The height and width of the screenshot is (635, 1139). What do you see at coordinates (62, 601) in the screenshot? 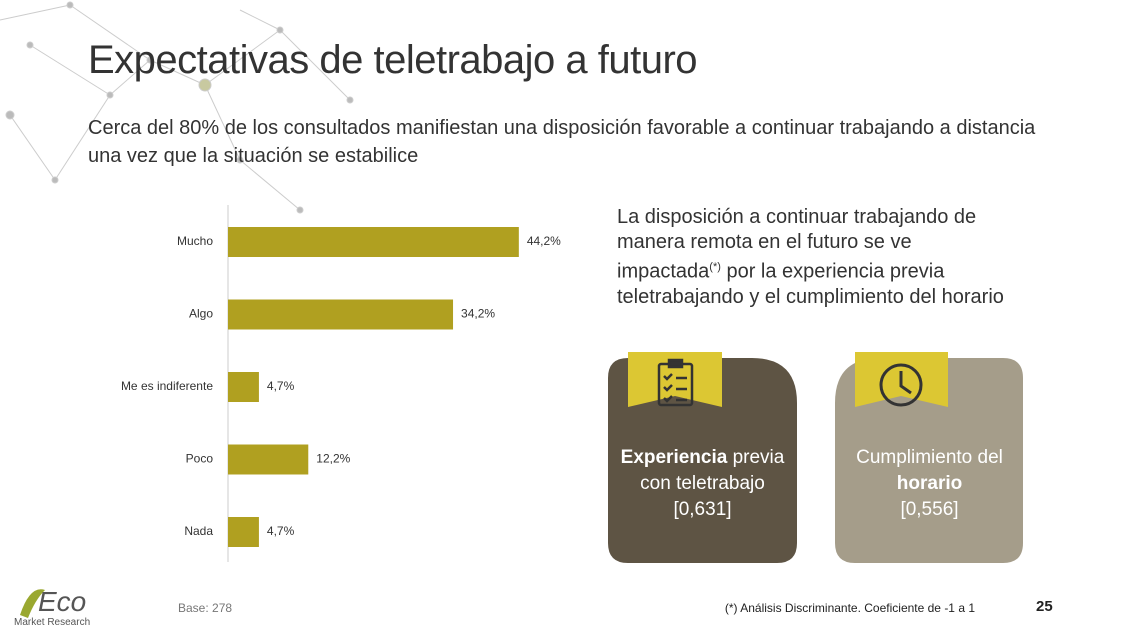
I see `logo-name: Eco` at bounding box center [62, 601].